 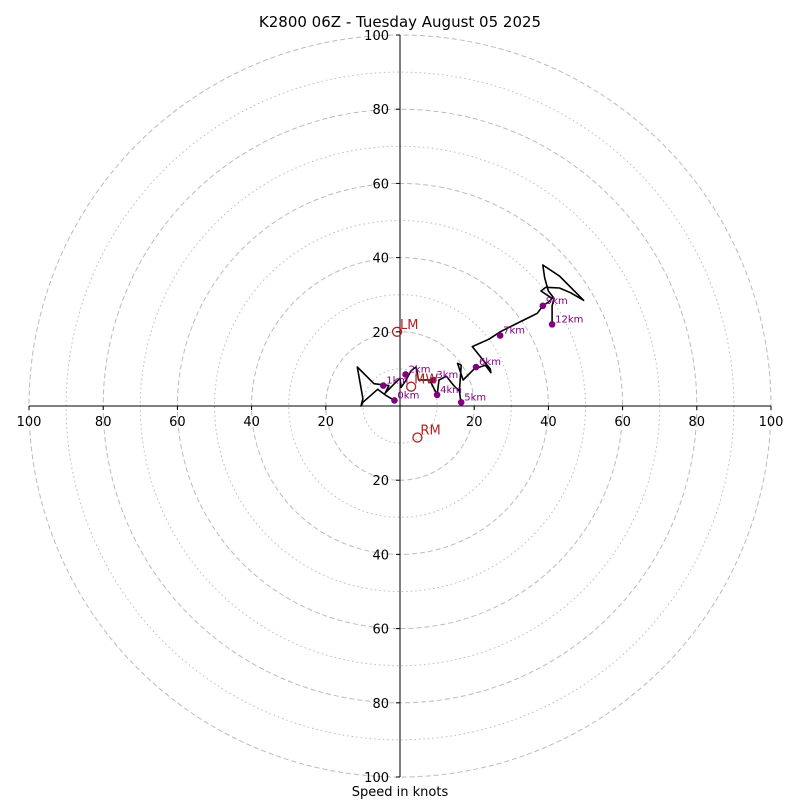 I want to click on motion-label-RM: RM, so click(x=430, y=431).